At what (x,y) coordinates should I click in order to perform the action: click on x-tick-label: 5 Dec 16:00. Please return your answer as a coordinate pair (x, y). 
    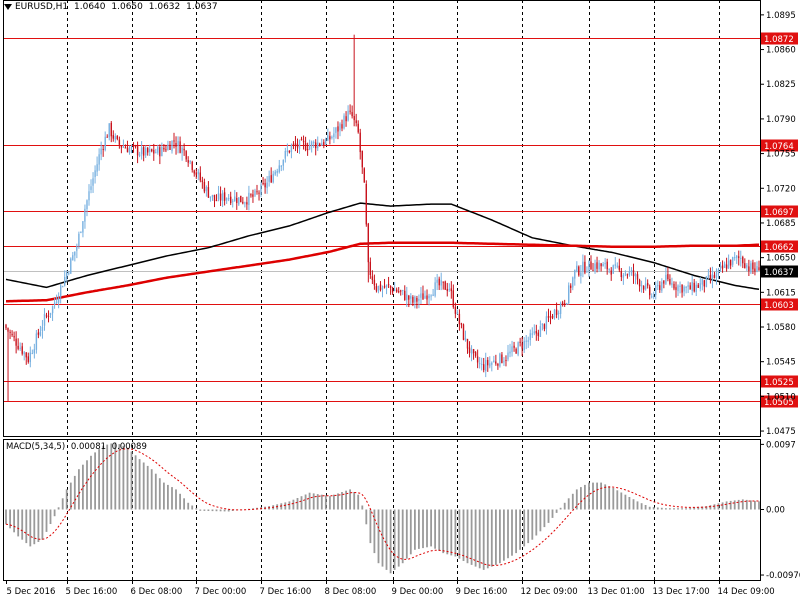
    Looking at the image, I should click on (92, 592).